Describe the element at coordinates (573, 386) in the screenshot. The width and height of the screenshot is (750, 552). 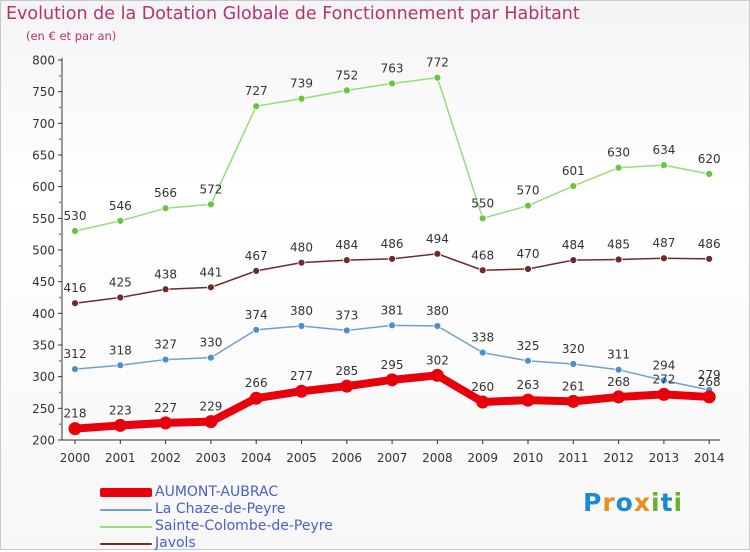
I see `data-label: 261` at that location.